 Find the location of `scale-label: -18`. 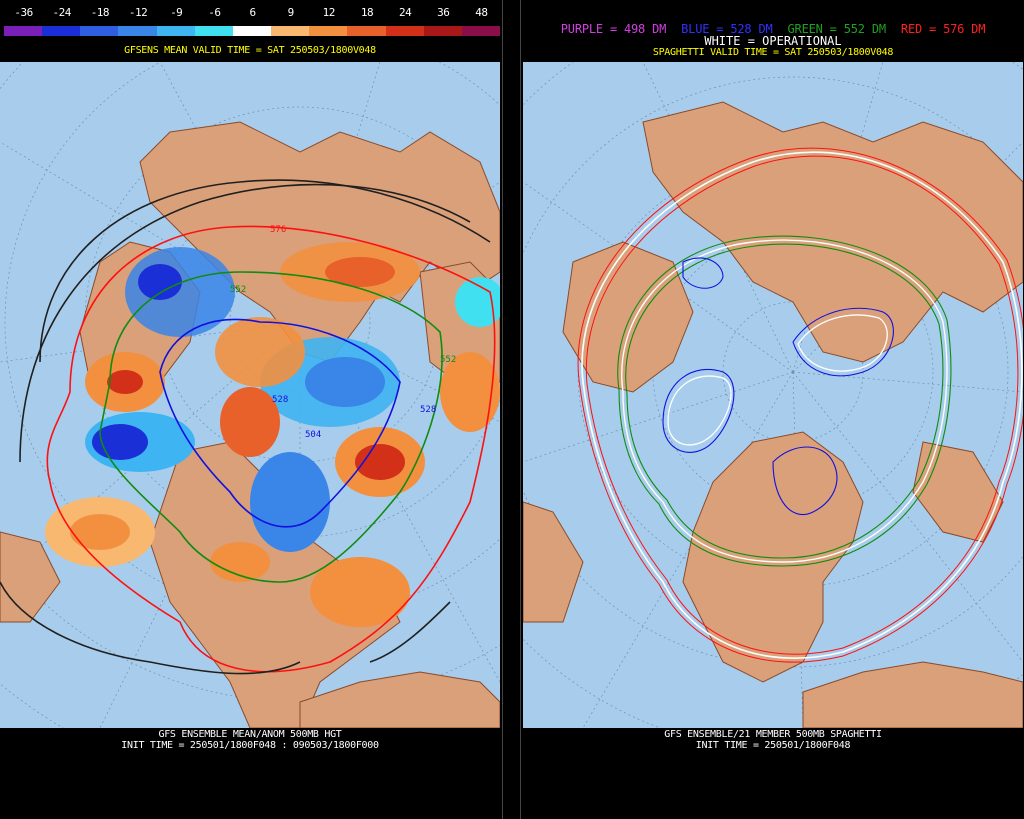

scale-label: -18 is located at coordinates (100, 12).